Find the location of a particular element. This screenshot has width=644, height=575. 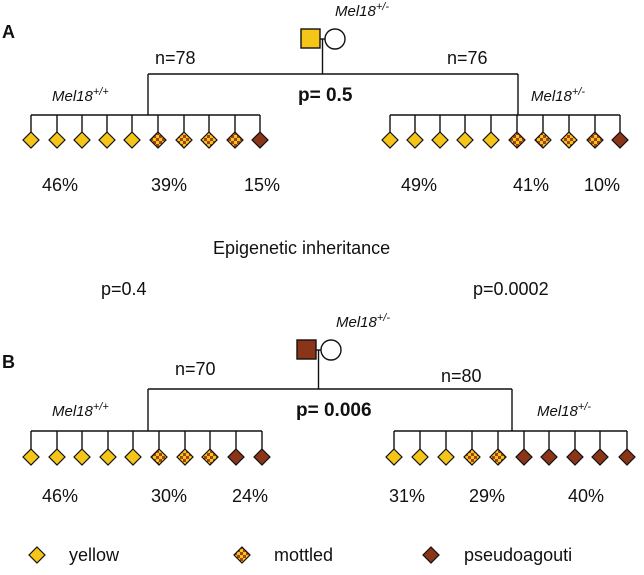

p-value-left: p=0.4 is located at coordinates (124, 289).